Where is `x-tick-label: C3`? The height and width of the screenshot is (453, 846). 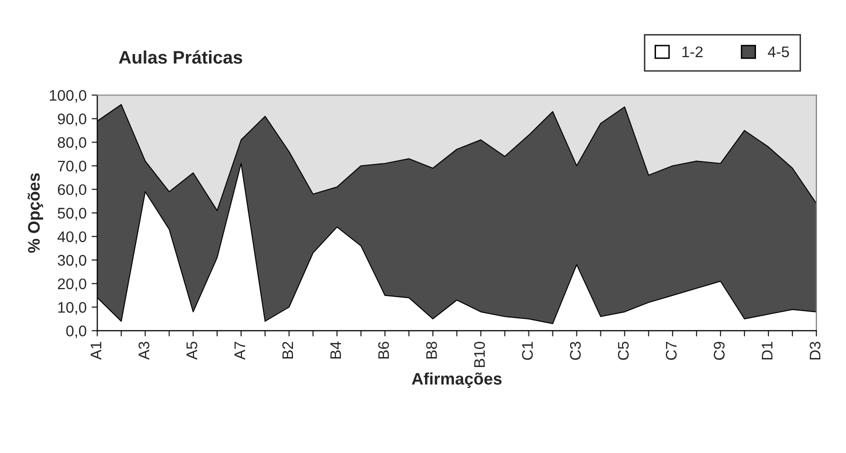
x-tick-label: C3 is located at coordinates (575, 351).